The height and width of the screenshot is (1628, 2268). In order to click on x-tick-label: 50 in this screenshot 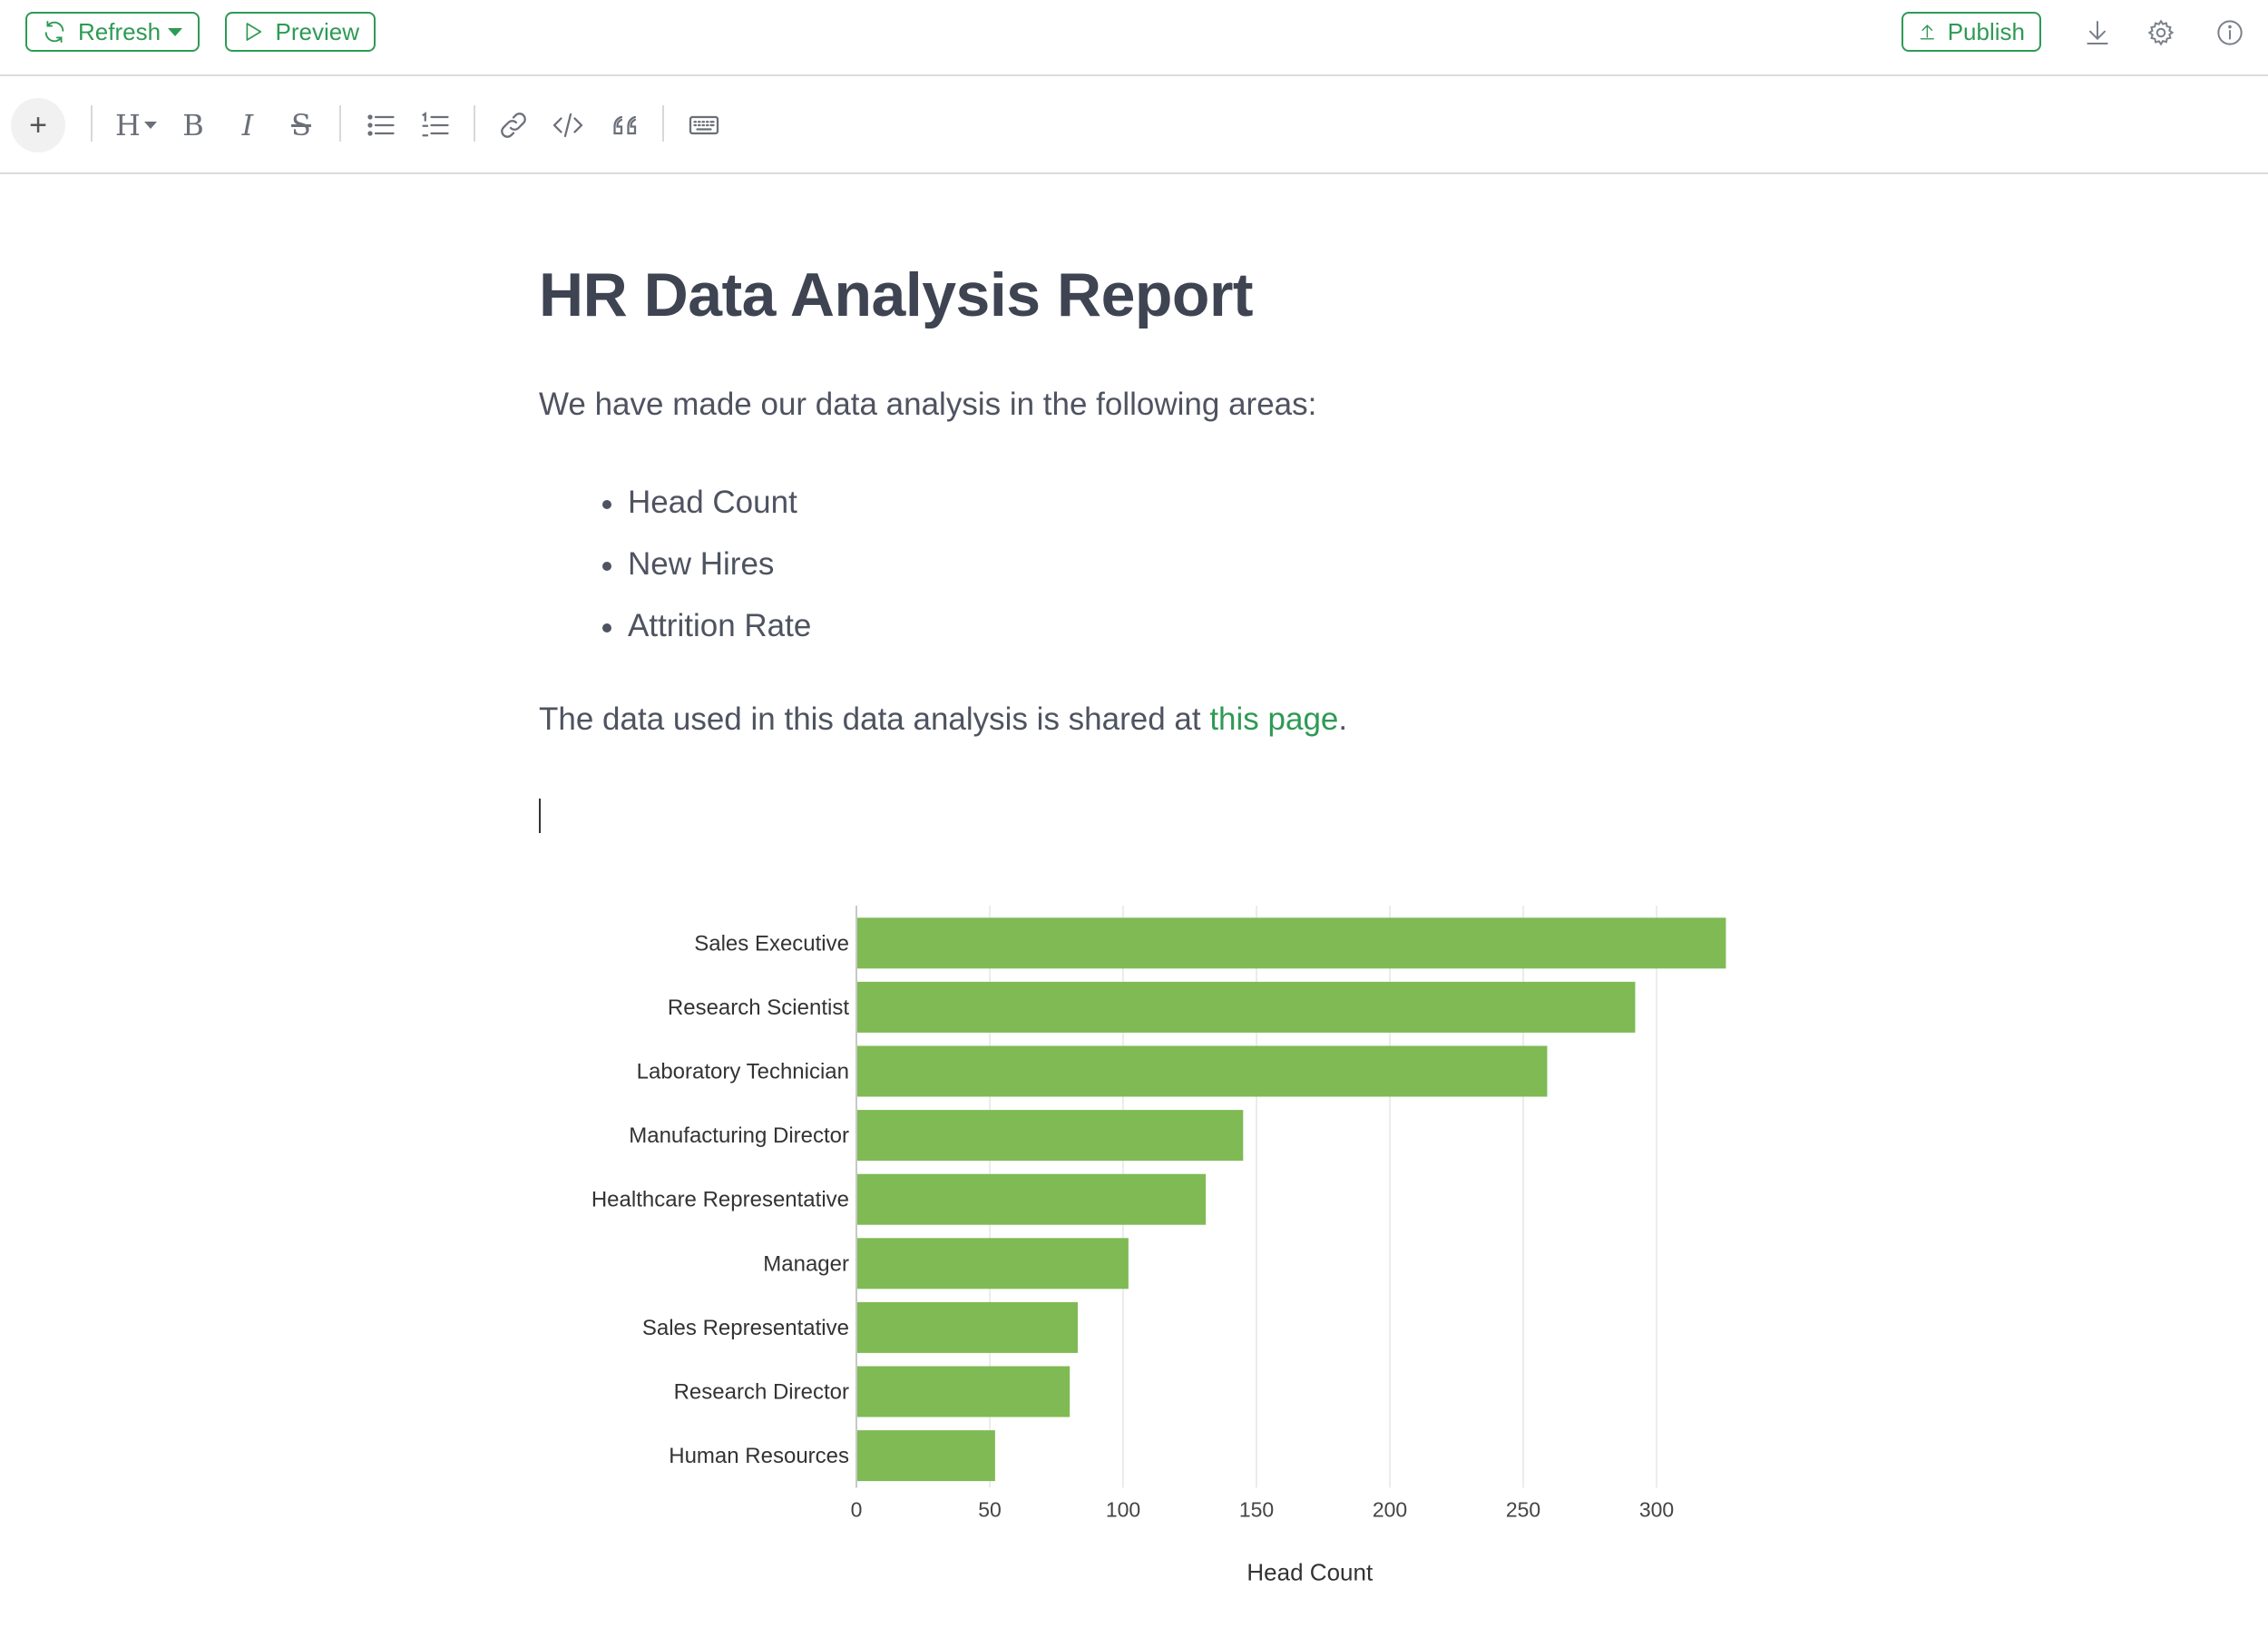, I will do `click(990, 1509)`.